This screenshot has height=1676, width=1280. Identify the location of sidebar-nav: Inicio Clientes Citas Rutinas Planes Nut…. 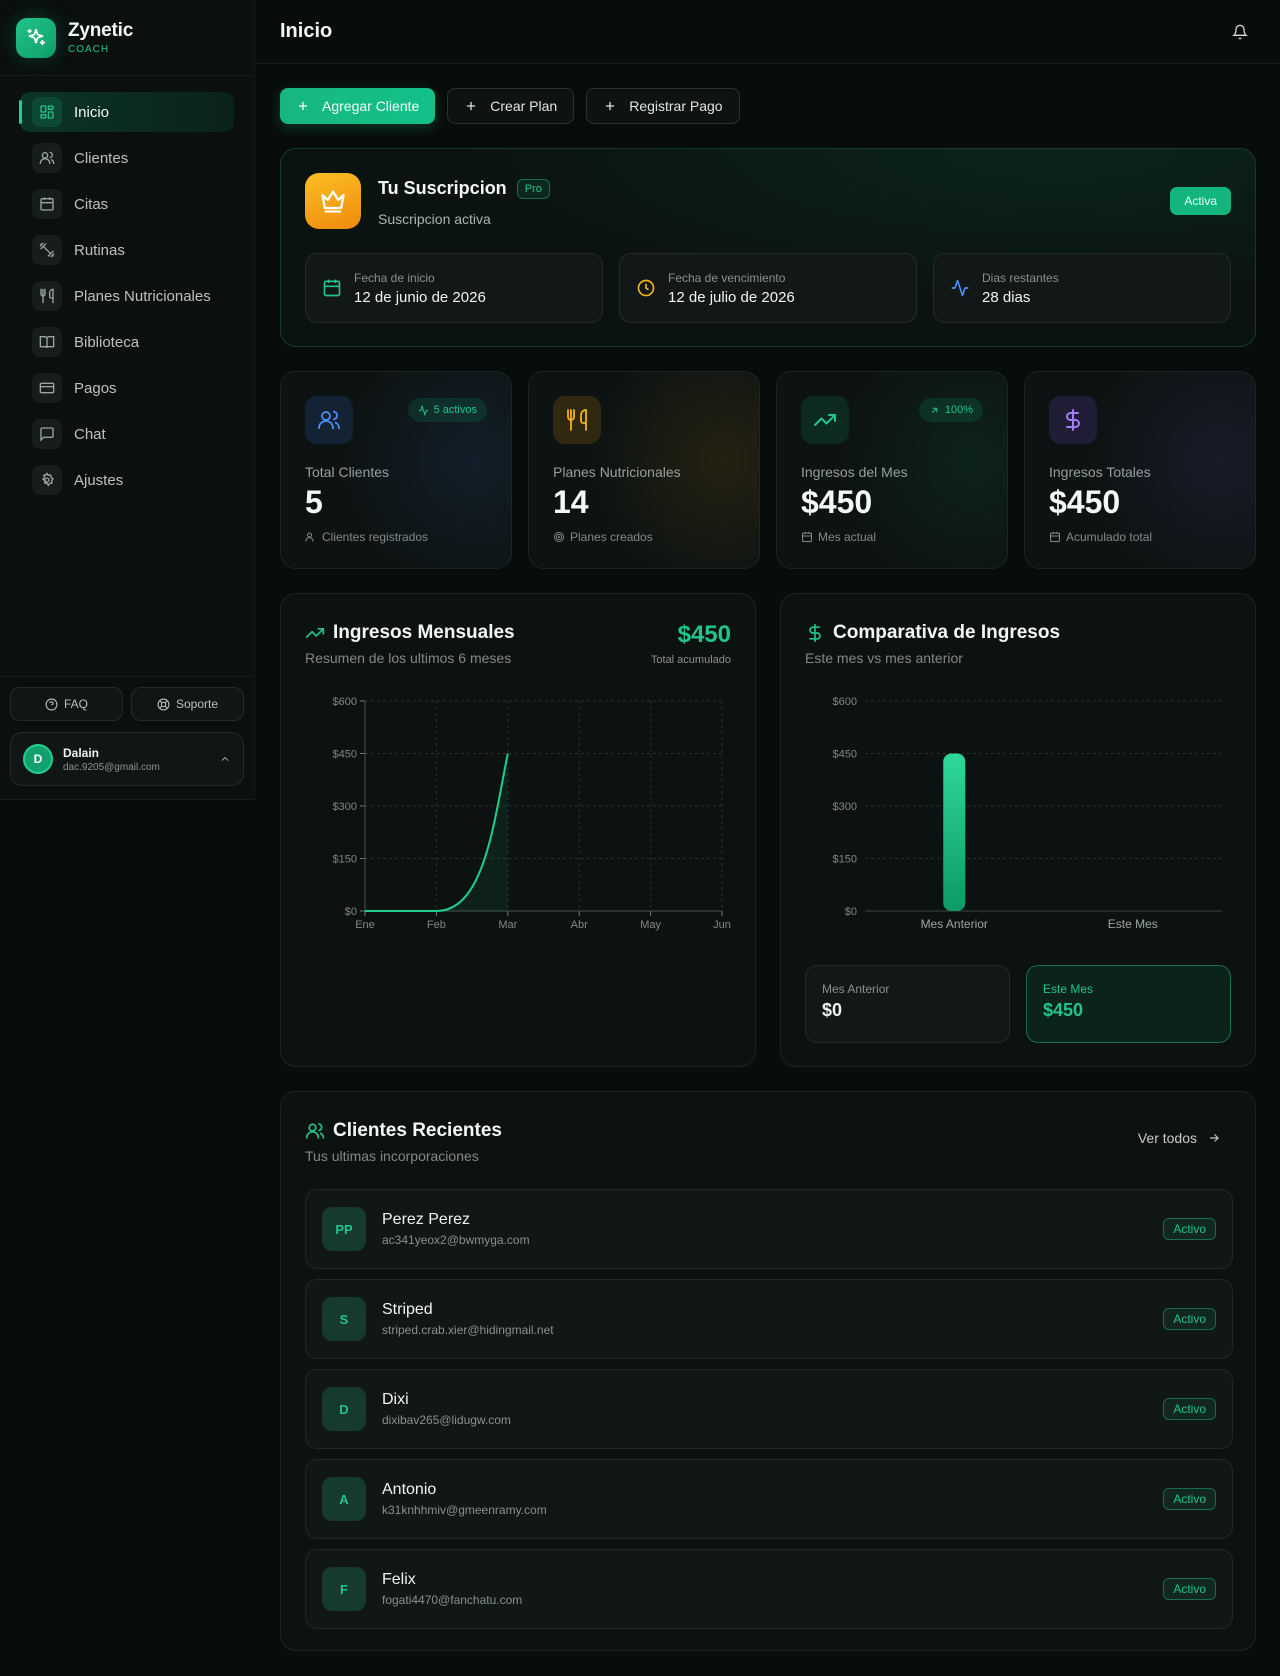
(127, 288).